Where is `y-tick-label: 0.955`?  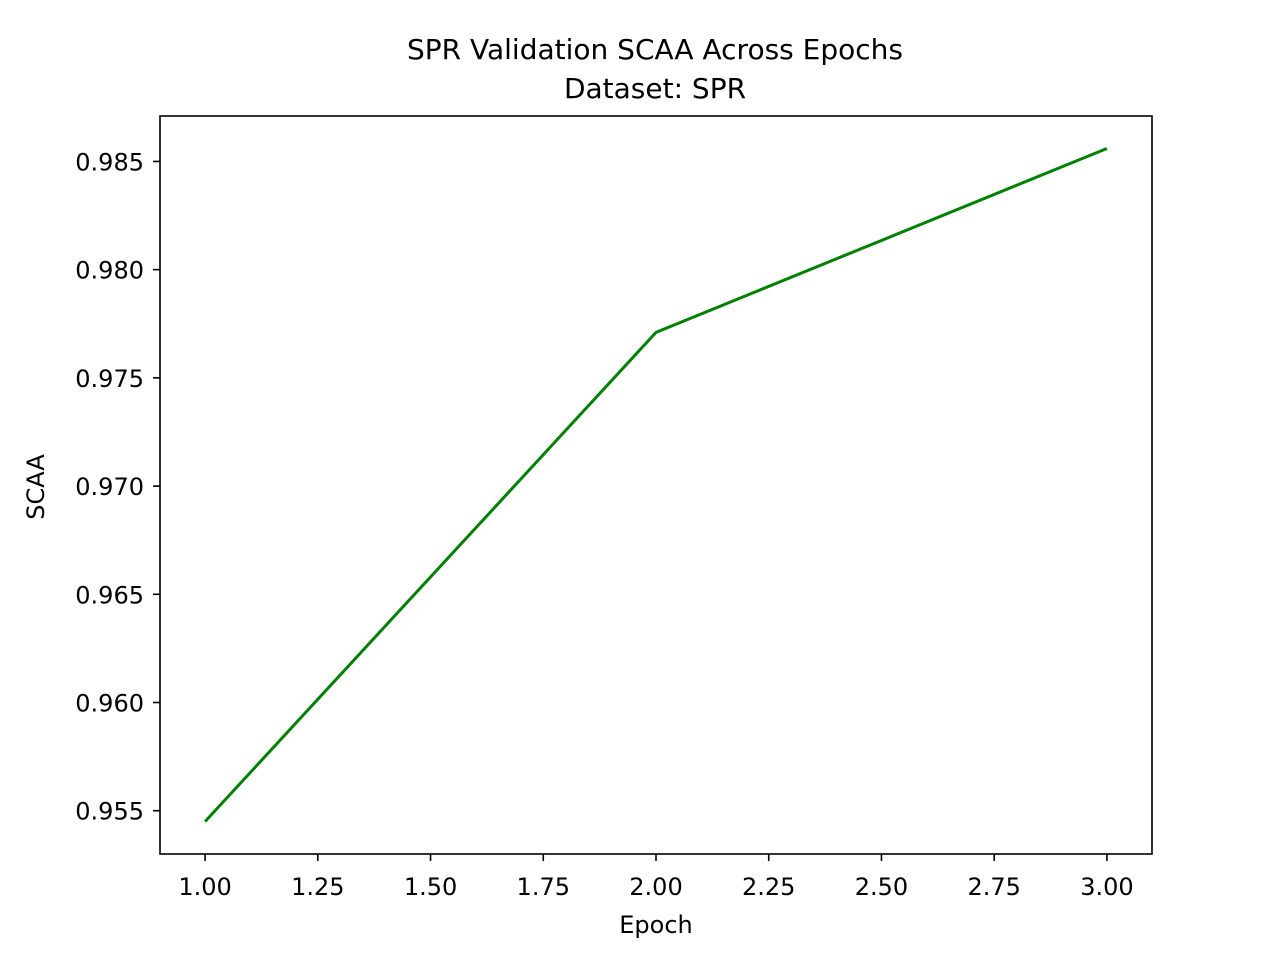 y-tick-label: 0.955 is located at coordinates (109, 812).